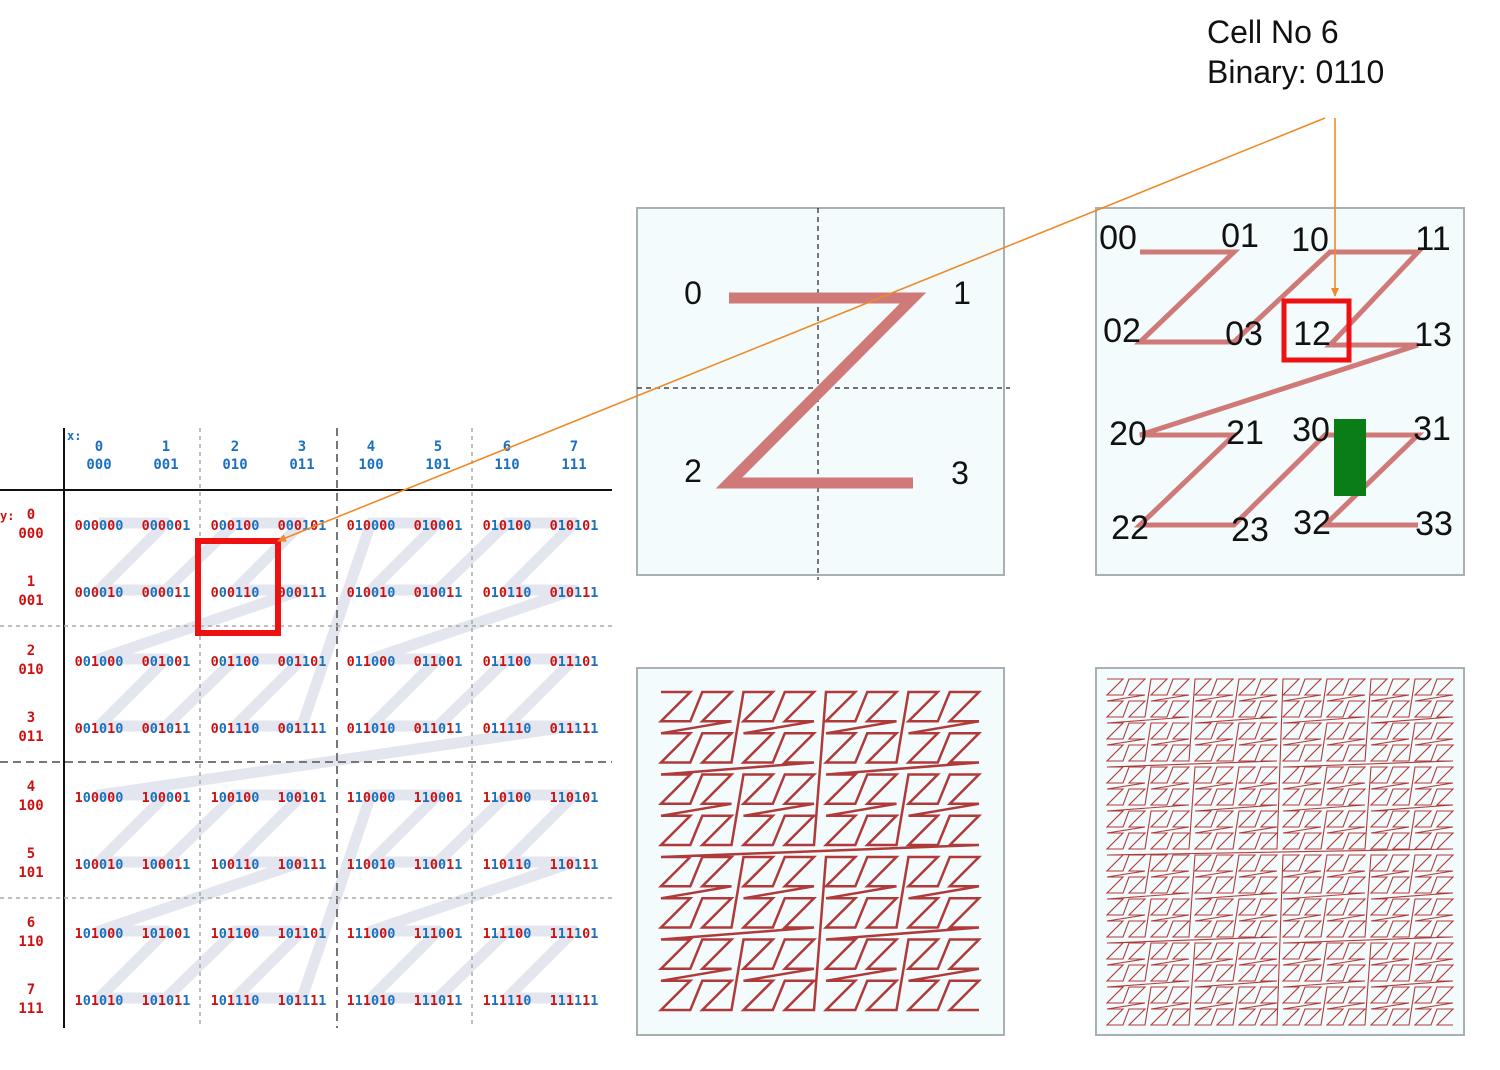 The height and width of the screenshot is (1070, 1500). What do you see at coordinates (507, 447) in the screenshot?
I see `x-header-decimal: 6` at bounding box center [507, 447].